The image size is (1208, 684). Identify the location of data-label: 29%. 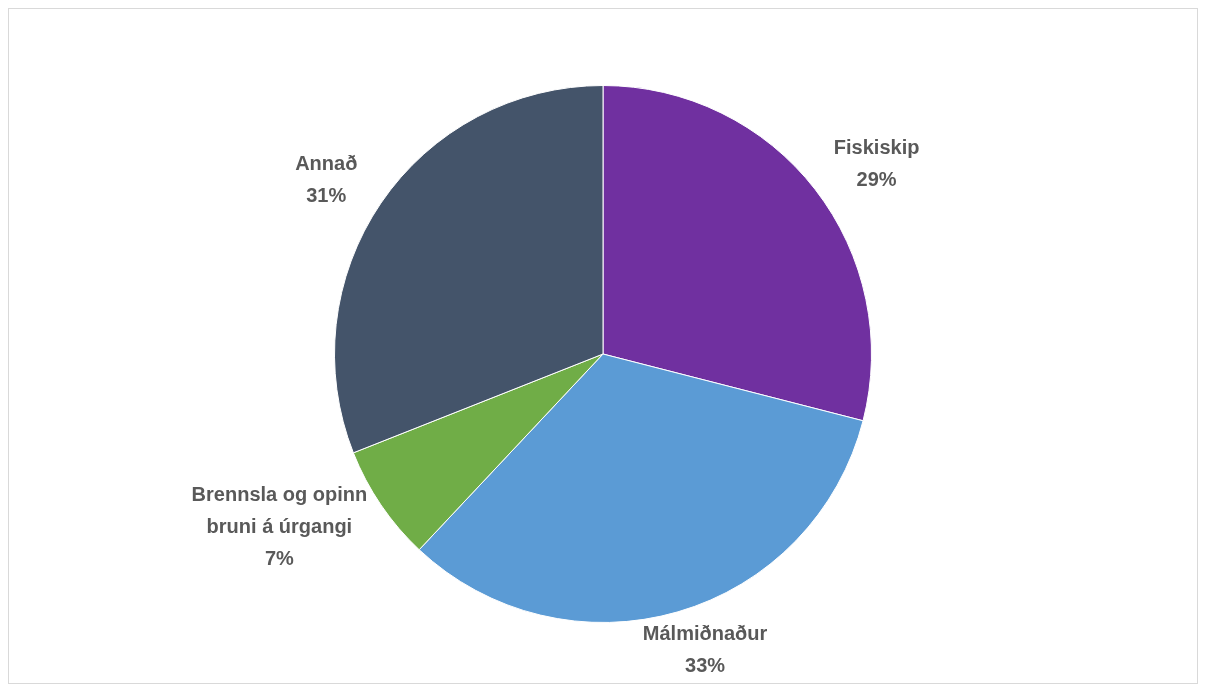
(876, 179).